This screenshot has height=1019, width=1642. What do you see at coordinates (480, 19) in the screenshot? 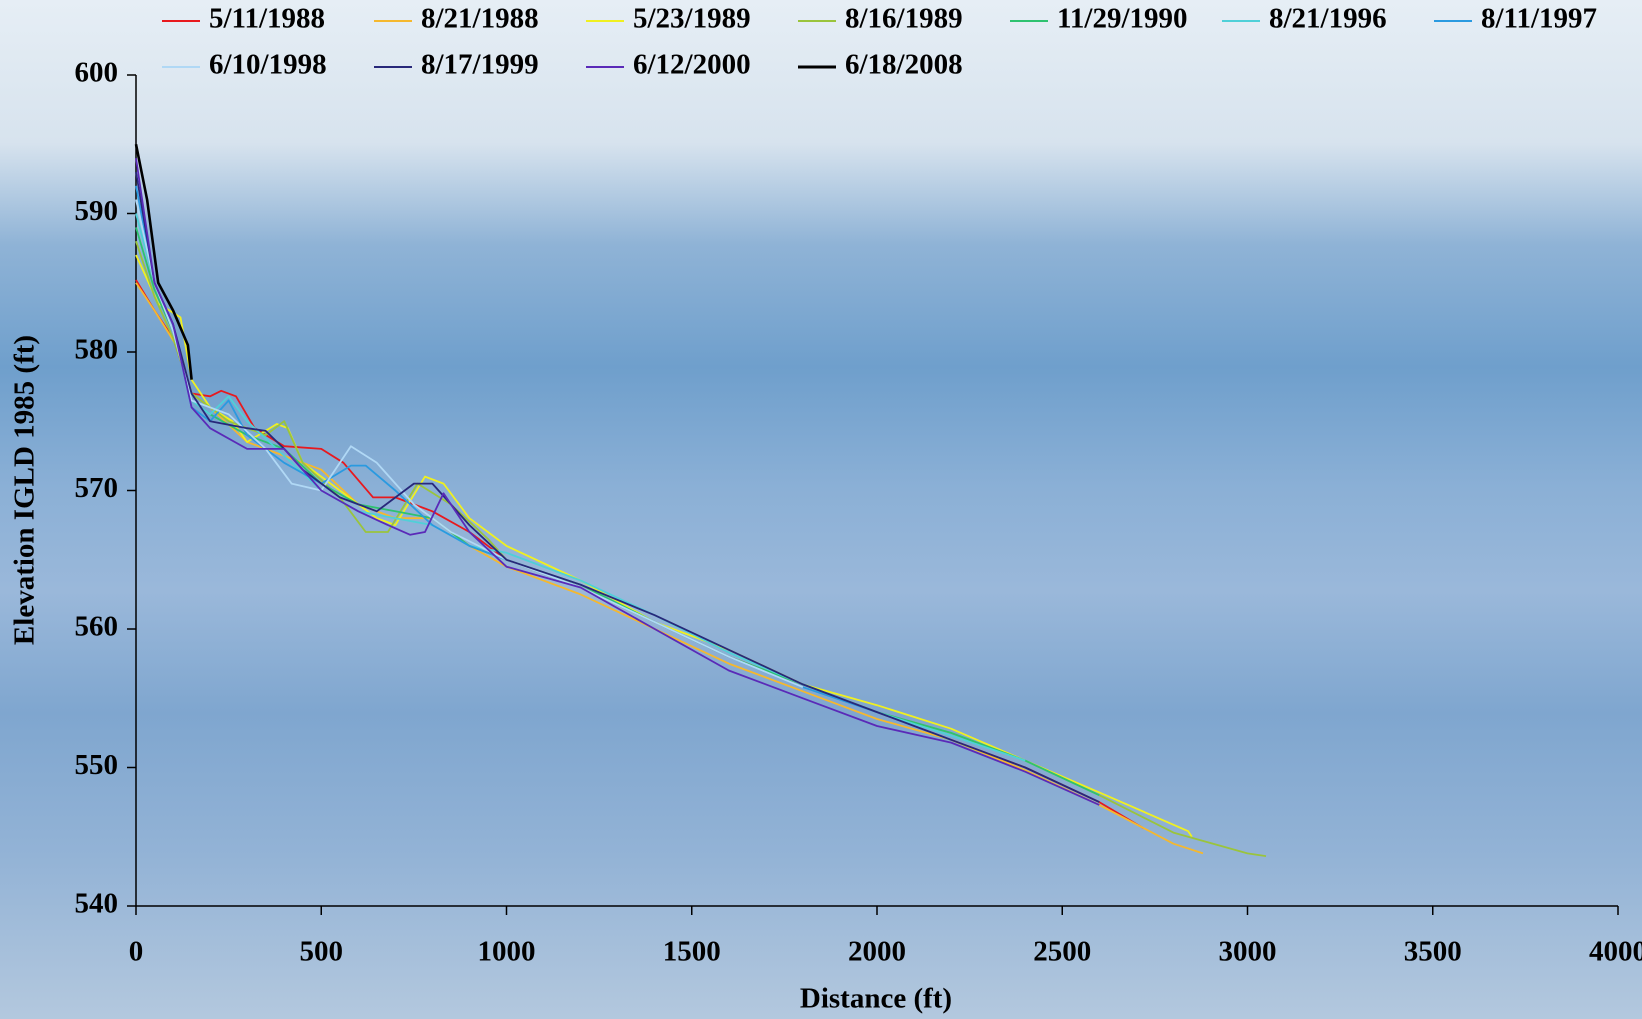
I see `legend-label: 8/21/1988` at bounding box center [480, 19].